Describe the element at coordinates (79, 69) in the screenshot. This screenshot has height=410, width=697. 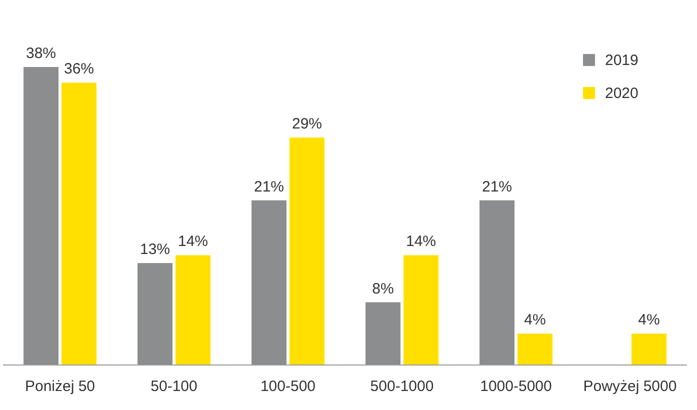
I see `data-label: 36%` at that location.